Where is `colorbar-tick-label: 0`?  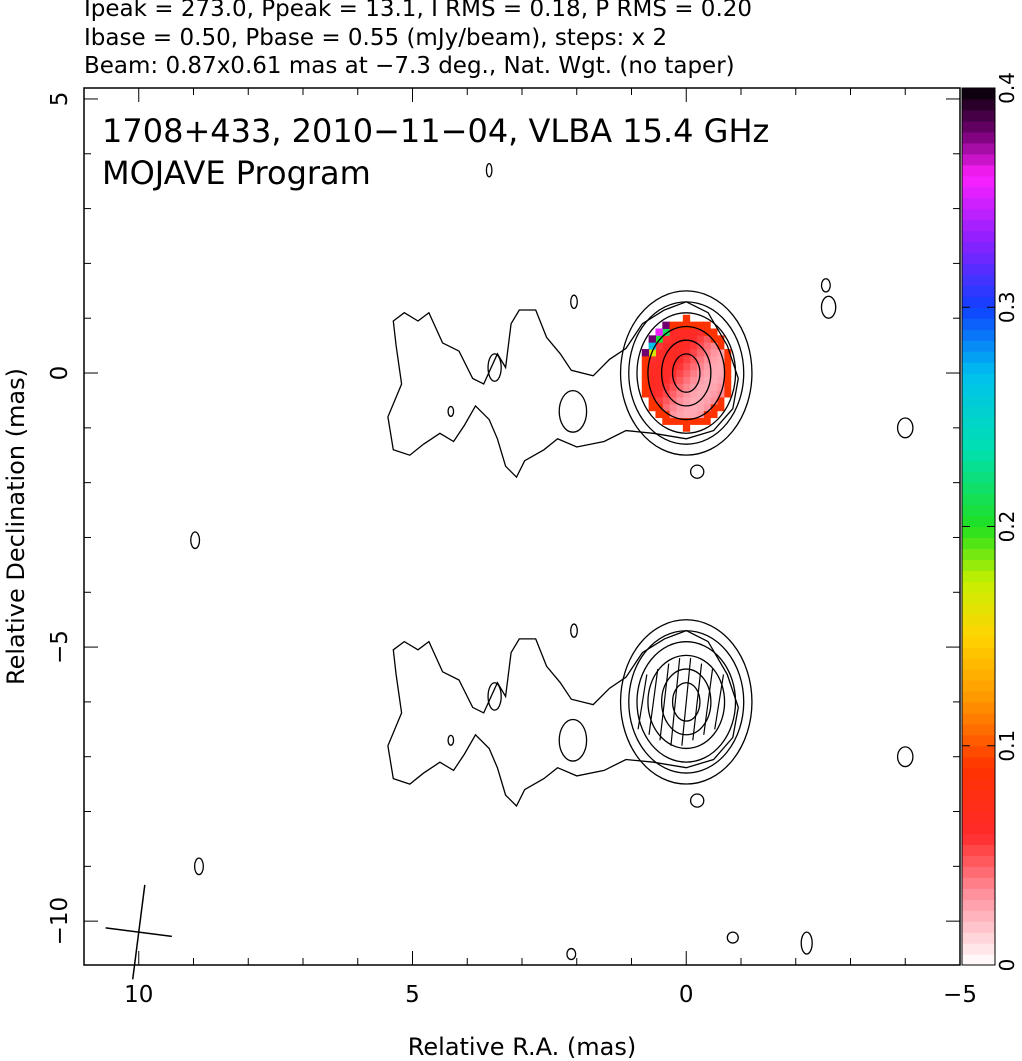 colorbar-tick-label: 0 is located at coordinates (1007, 965).